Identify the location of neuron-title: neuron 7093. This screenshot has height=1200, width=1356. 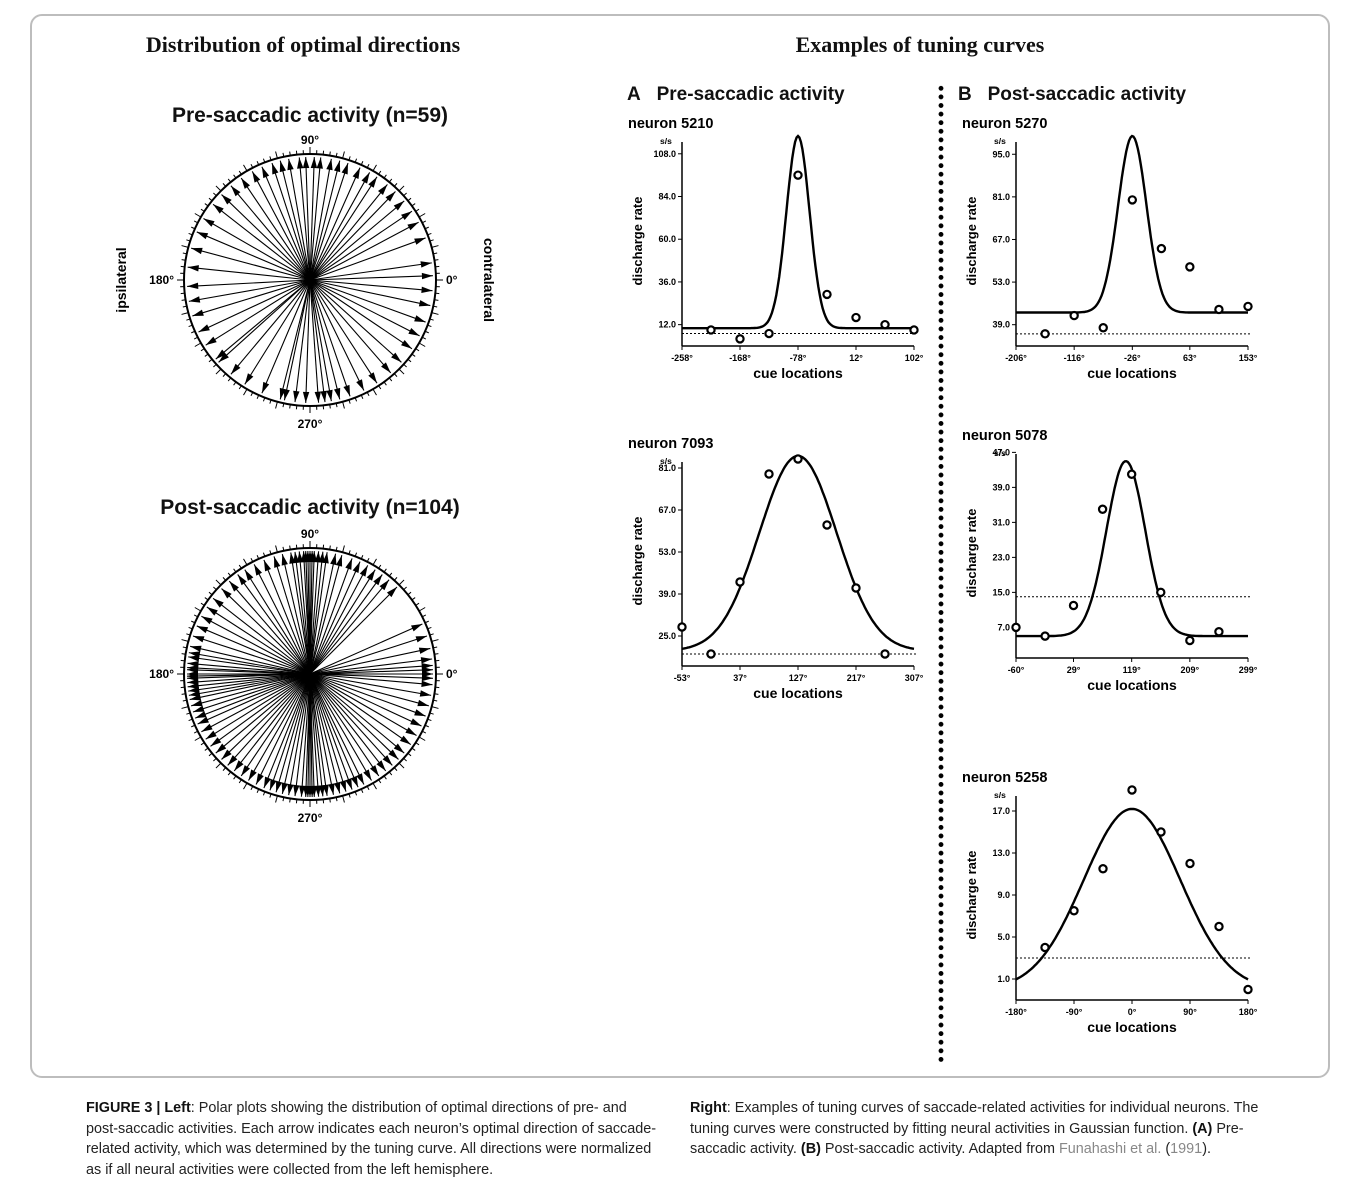
(670, 444).